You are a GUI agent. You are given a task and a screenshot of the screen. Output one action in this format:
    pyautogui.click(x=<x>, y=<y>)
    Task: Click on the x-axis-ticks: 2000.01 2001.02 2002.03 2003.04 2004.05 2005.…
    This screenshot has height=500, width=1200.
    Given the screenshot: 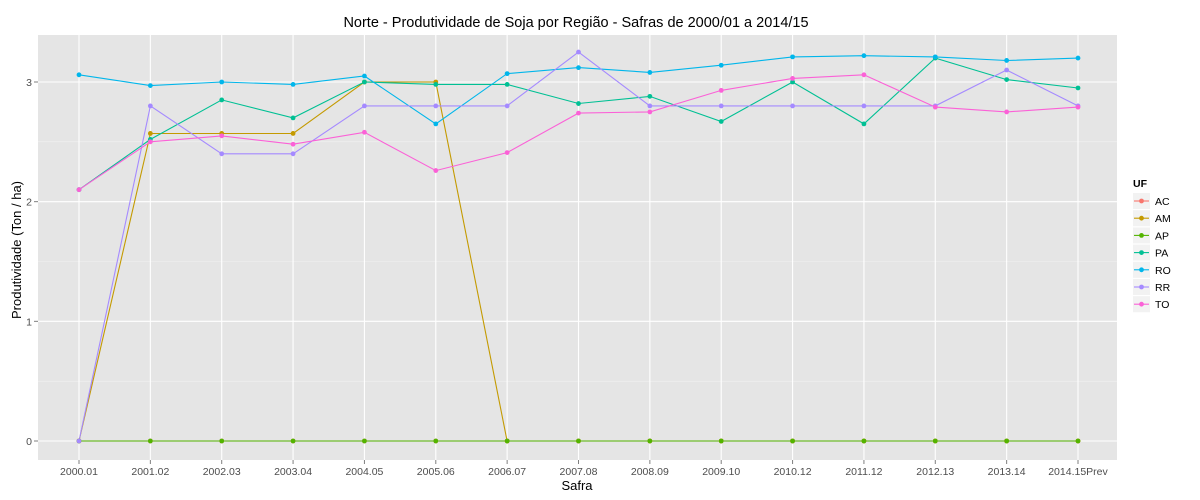 What is the action you would take?
    pyautogui.click(x=584, y=469)
    